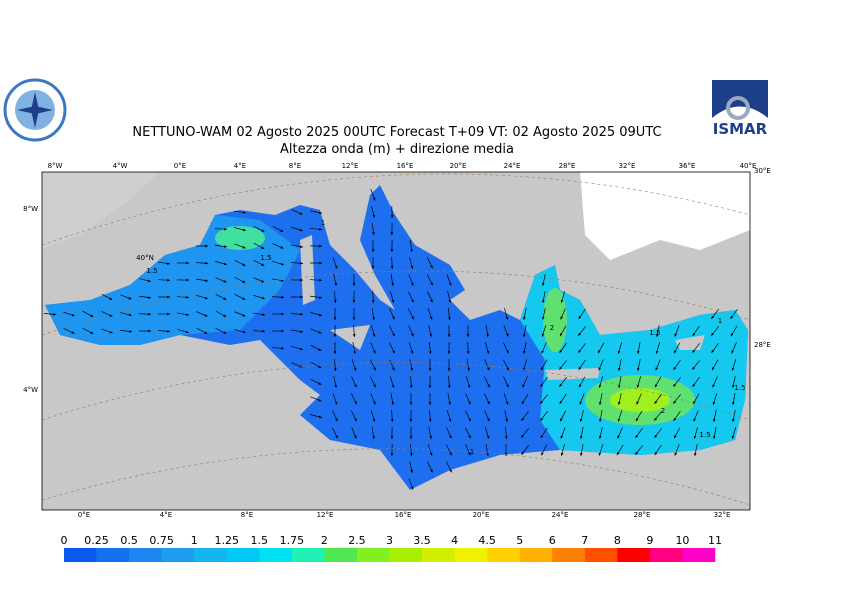  I want to click on colorbar-label: 4.5, so click(487, 540).